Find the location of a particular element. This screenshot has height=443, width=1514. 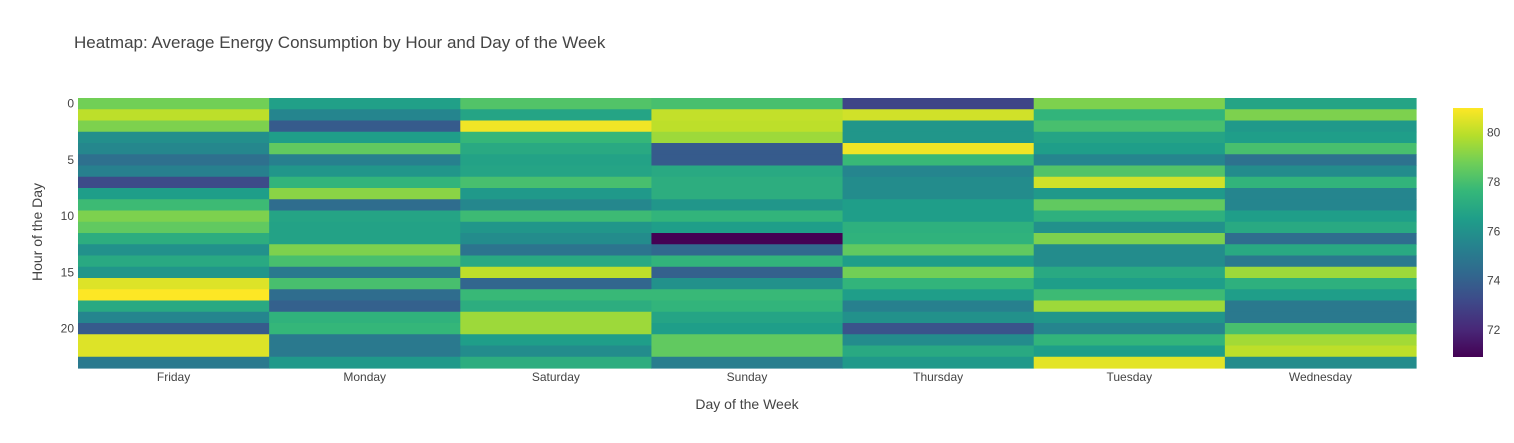

colorbar-tick-label: 72 is located at coordinates (1494, 330).